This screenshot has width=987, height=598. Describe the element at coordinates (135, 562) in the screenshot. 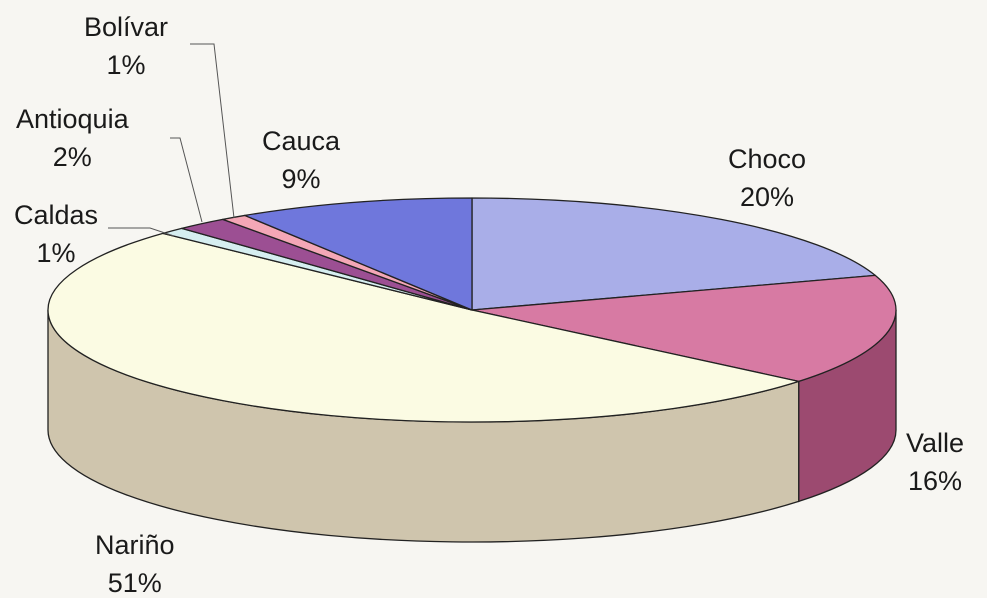

I see `label-narino: Nariño 51%` at that location.